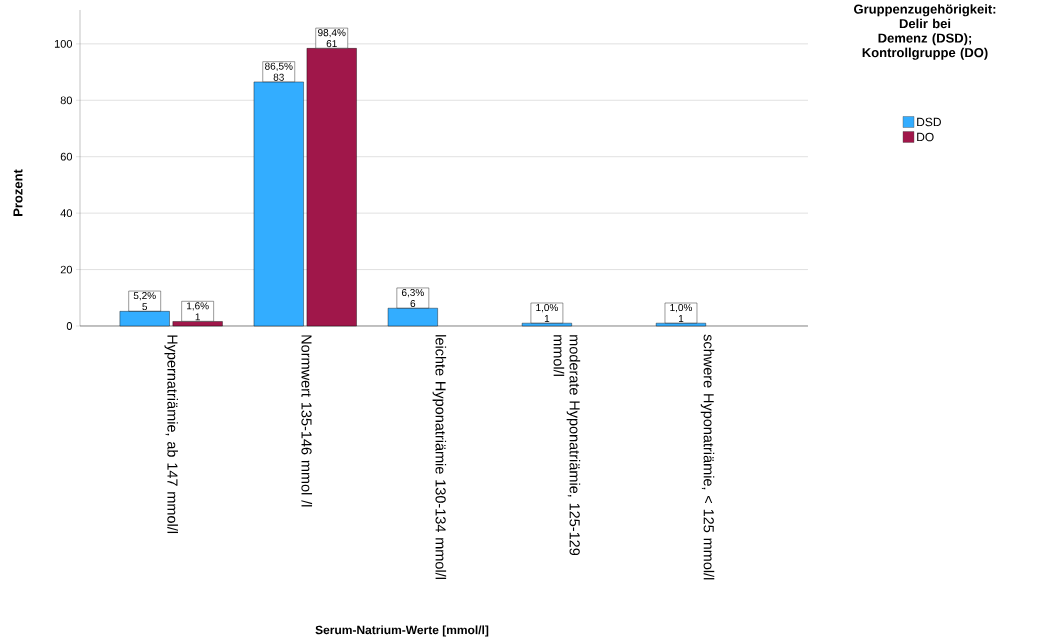 This screenshot has height=644, width=1045. What do you see at coordinates (929, 122) in the screenshot?
I see `legend-label: DSD` at bounding box center [929, 122].